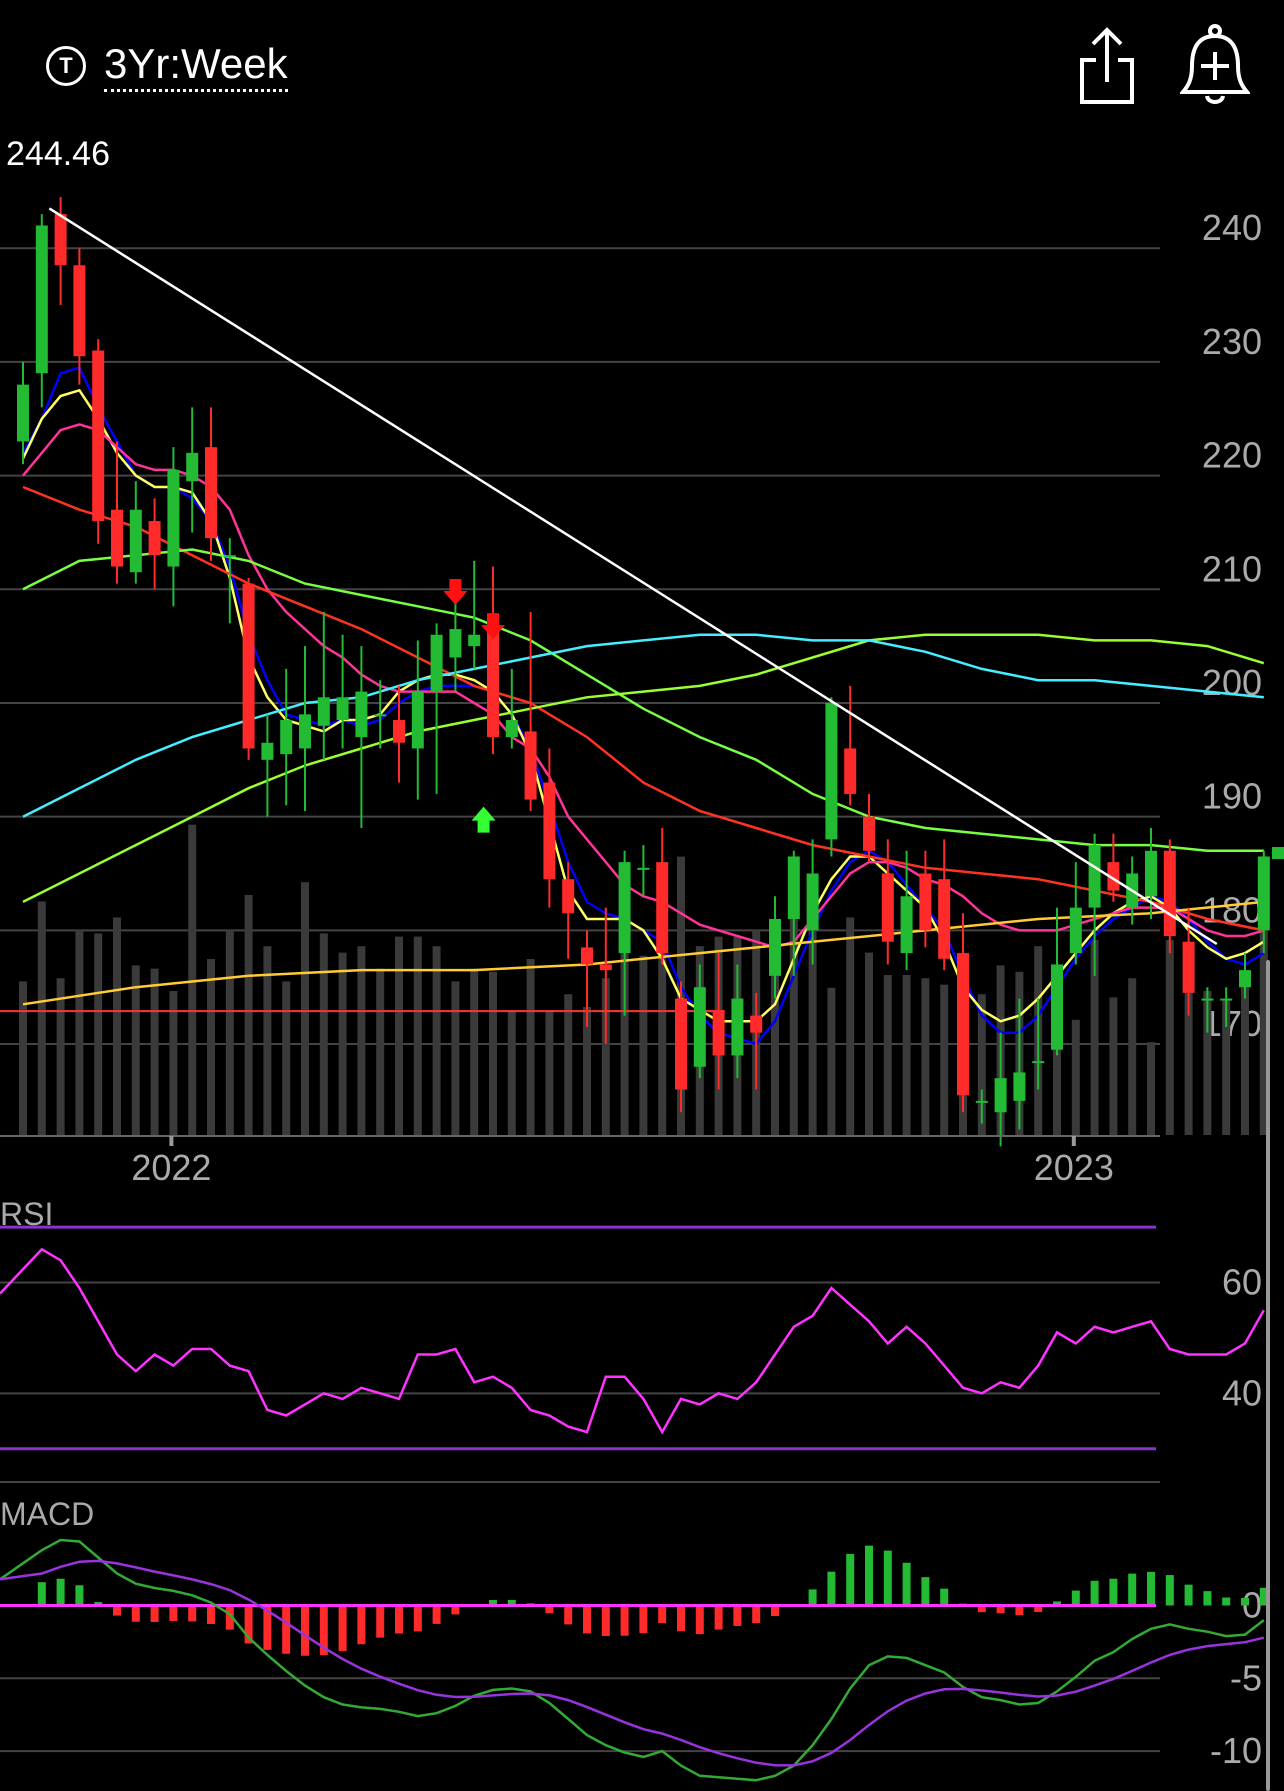 The image size is (1284, 1791). Describe the element at coordinates (1252, 1605) in the screenshot. I see `macd-tick-label: 0` at that location.